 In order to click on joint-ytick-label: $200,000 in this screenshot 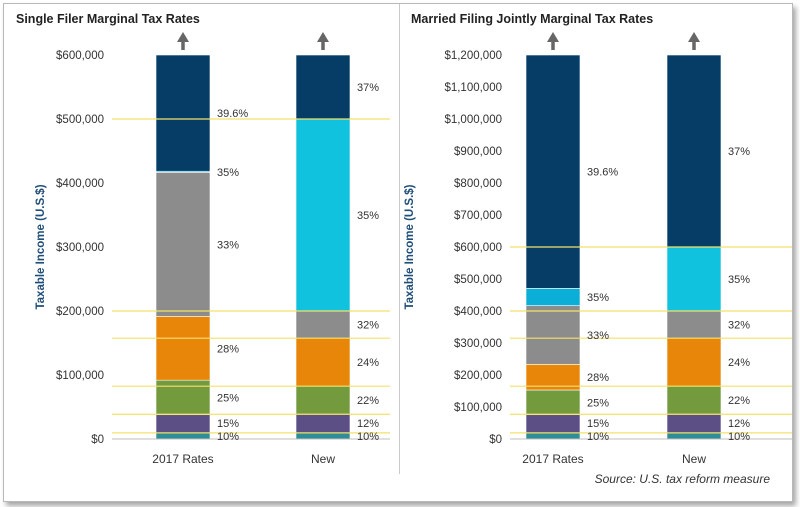, I will do `click(478, 376)`.